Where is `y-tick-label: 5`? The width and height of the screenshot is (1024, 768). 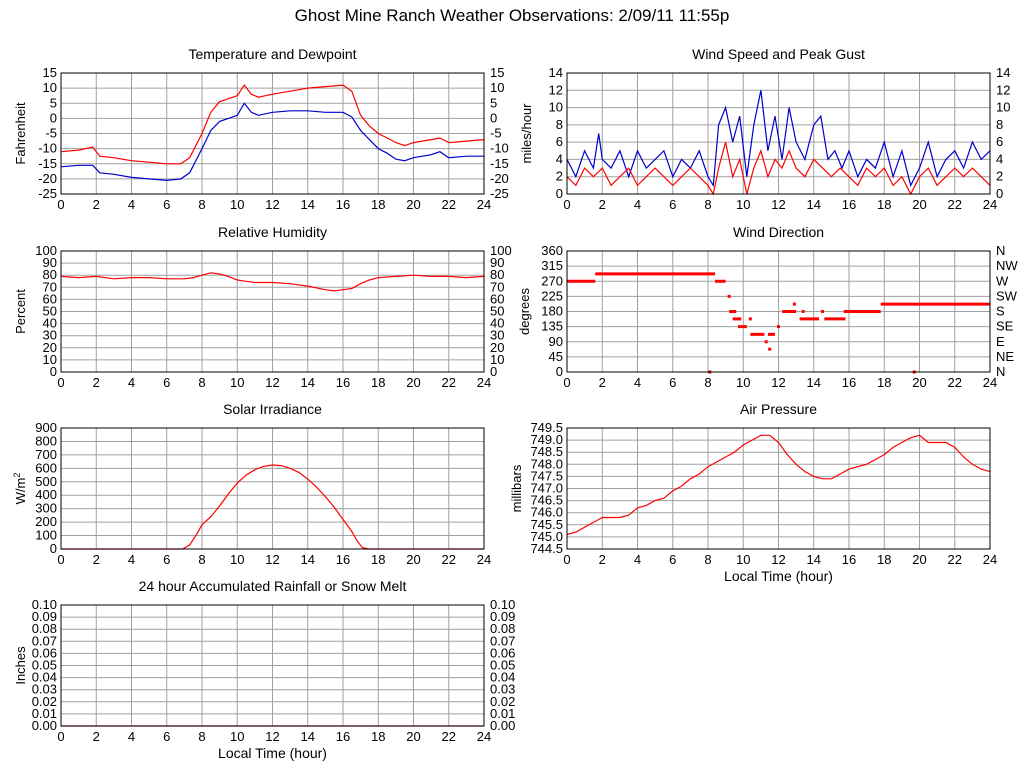
y-tick-label: 5 is located at coordinates (53, 102).